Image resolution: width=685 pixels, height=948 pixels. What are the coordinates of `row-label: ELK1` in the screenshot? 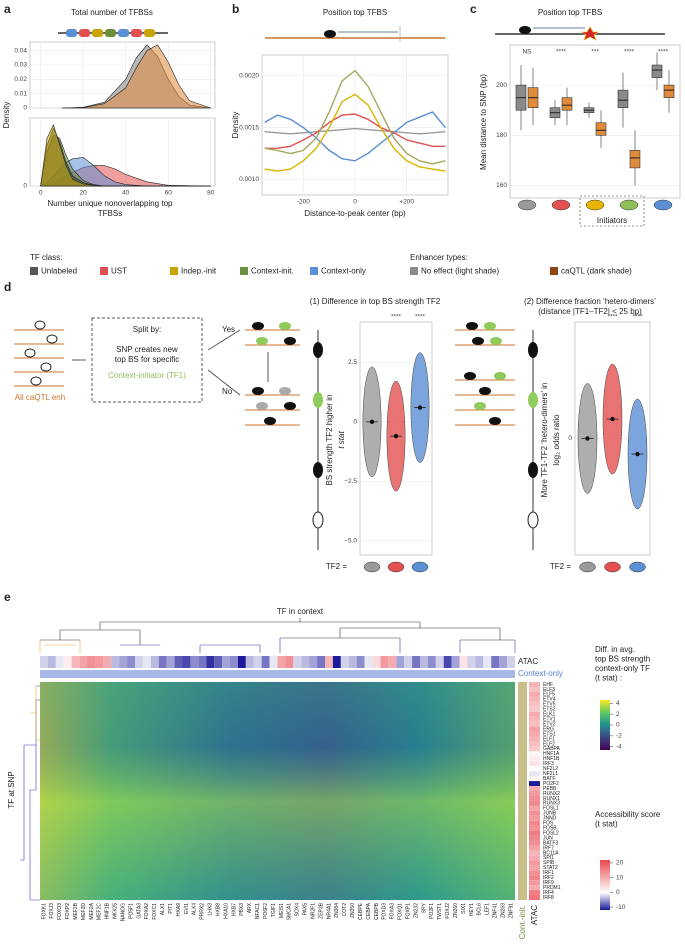 It's located at (549, 715).